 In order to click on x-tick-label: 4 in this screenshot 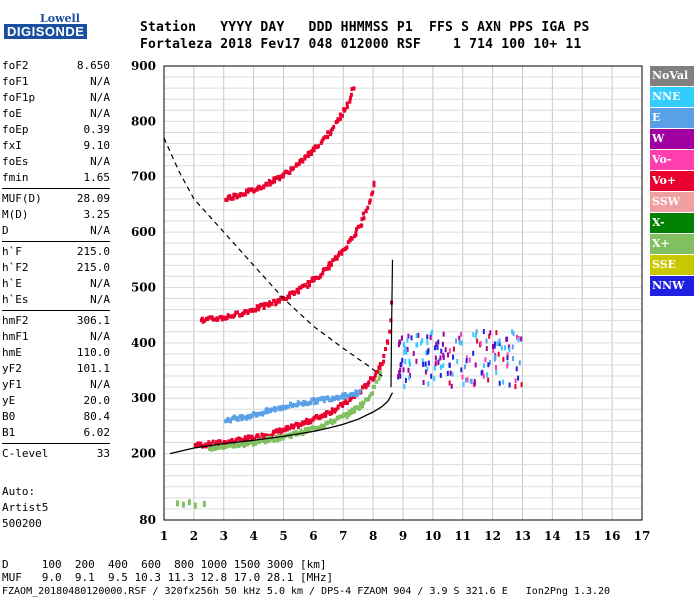, I will do `click(253, 536)`.